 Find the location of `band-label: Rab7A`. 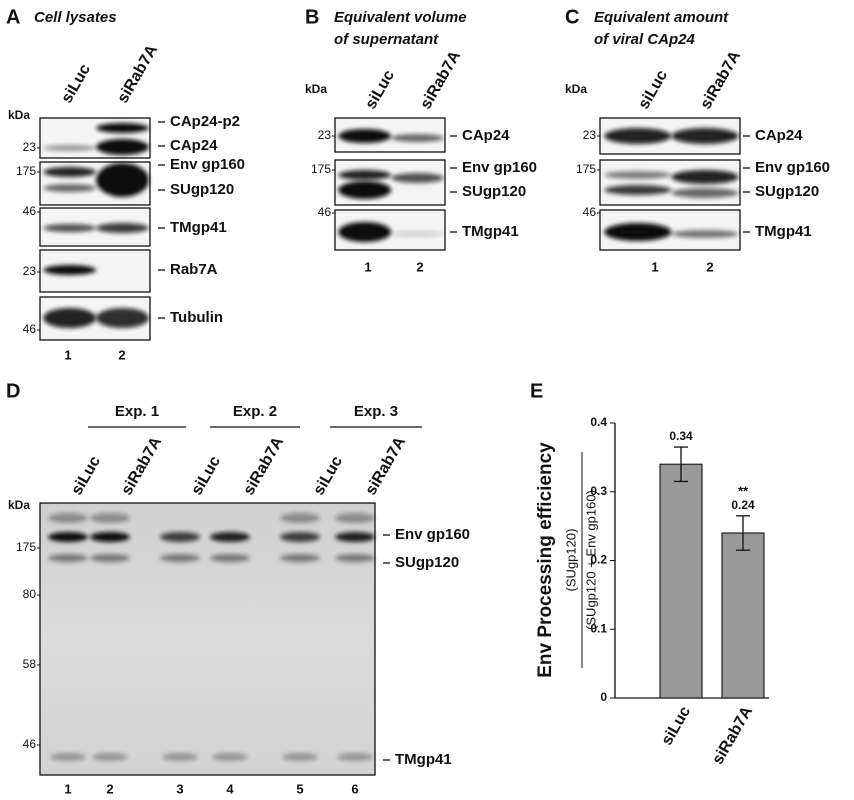

band-label: Rab7A is located at coordinates (194, 269).